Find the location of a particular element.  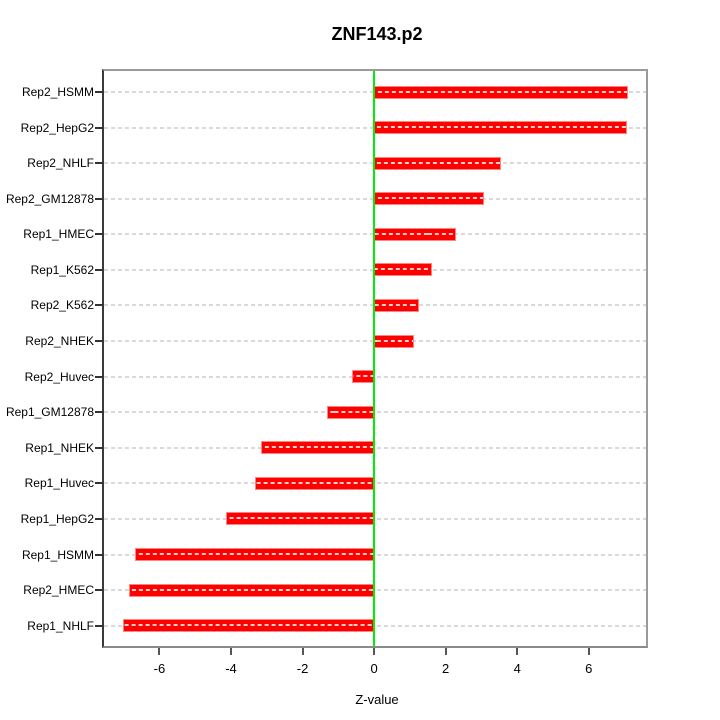

zero-line is located at coordinates (374, 358).